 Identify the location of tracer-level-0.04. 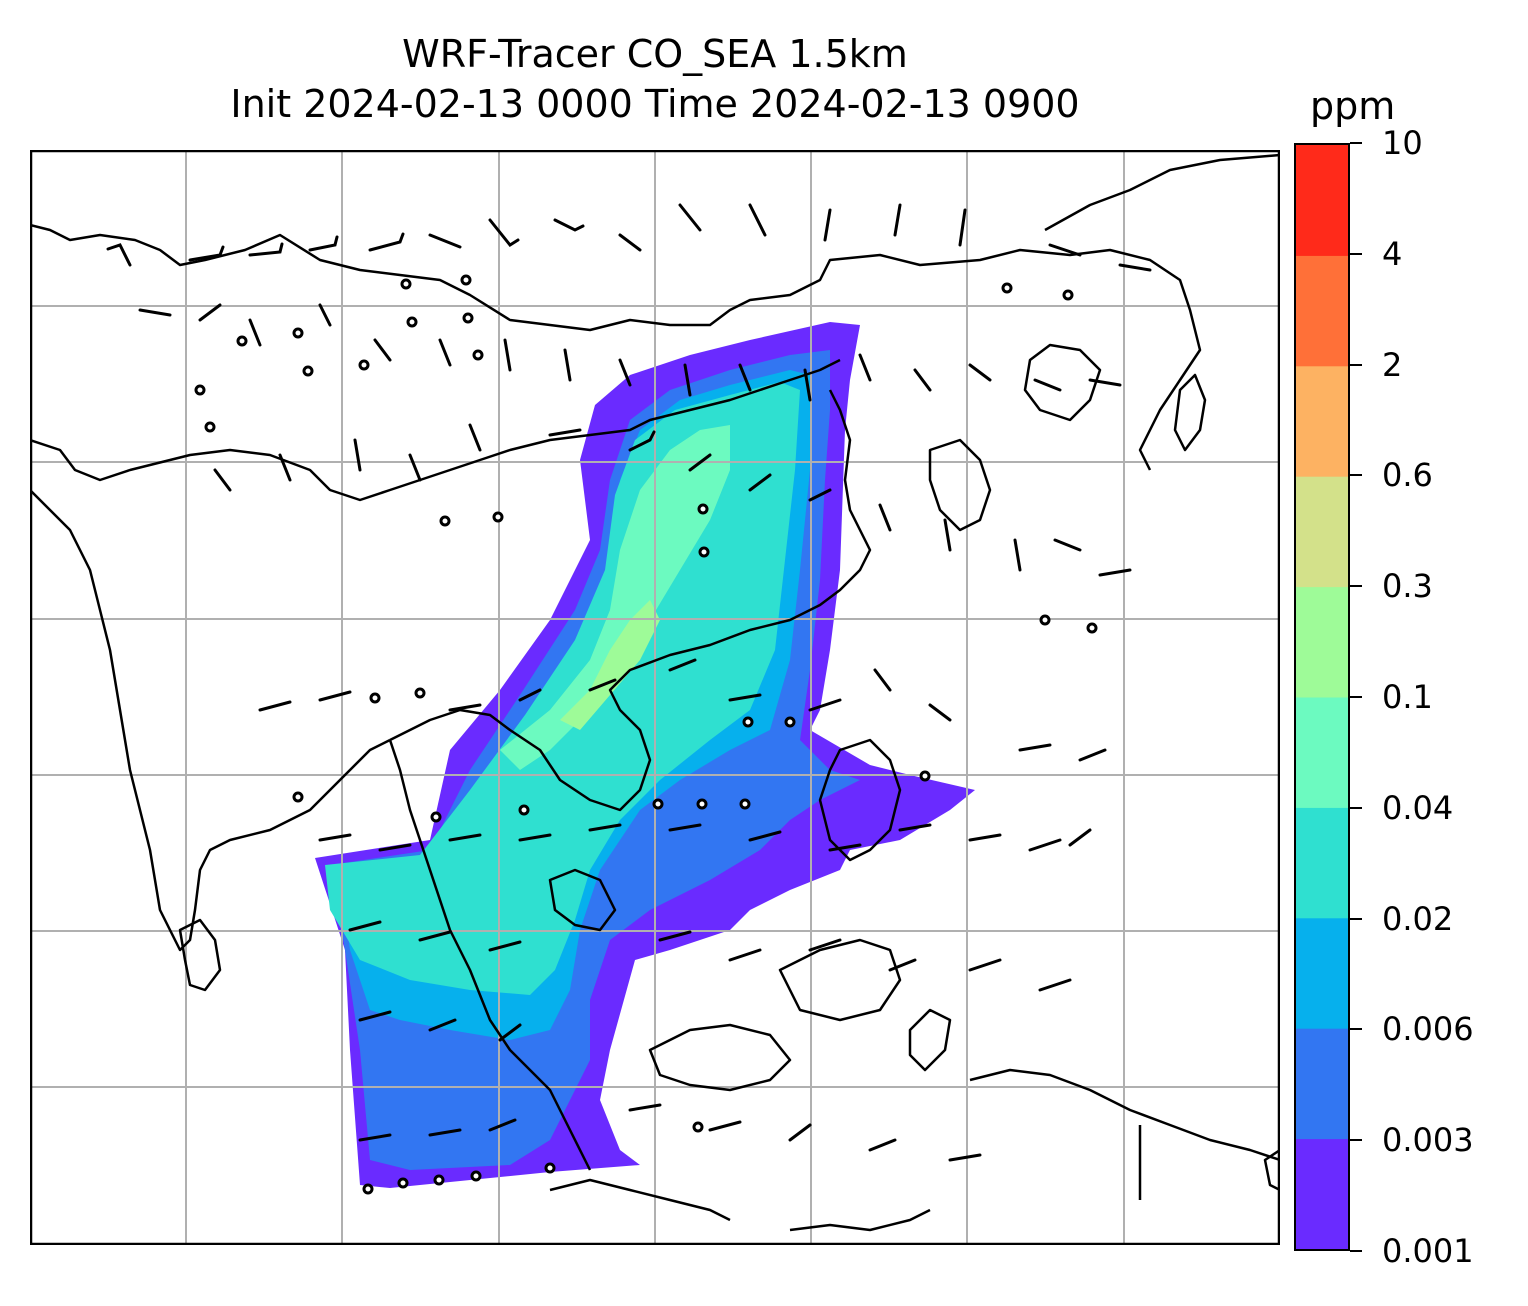
(615, 597).